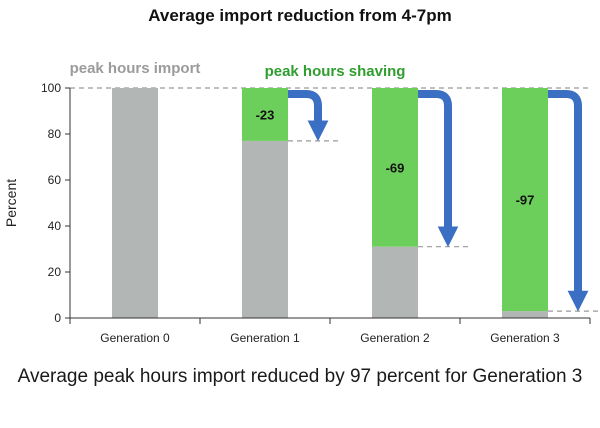  I want to click on y-tick-label-0: 0, so click(57, 318).